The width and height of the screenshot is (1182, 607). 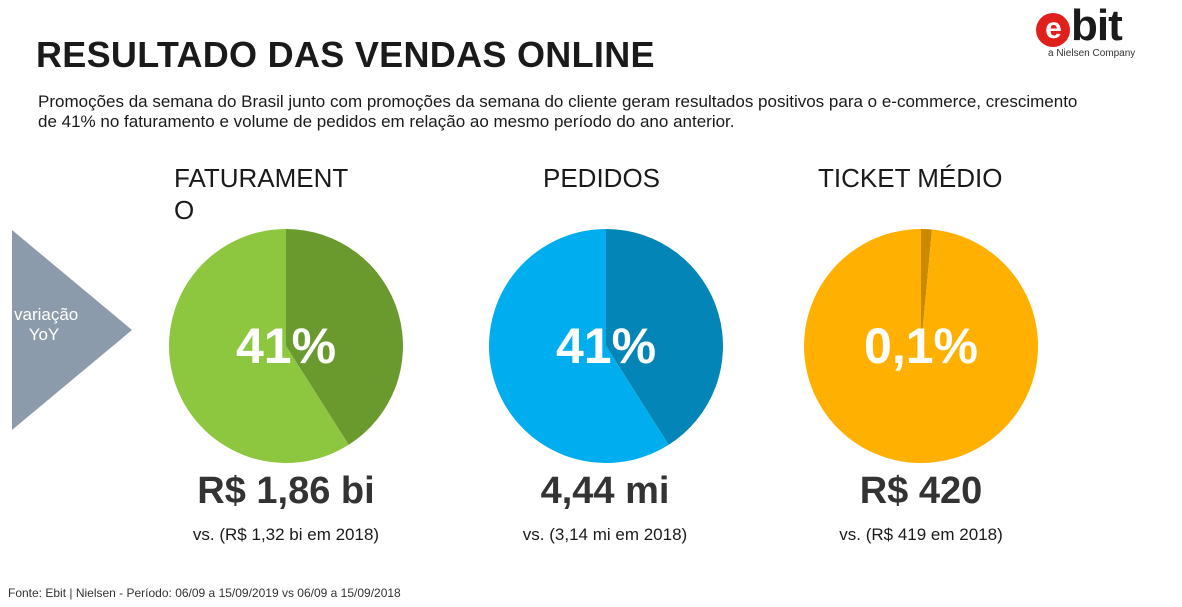 I want to click on pie-chart-faturamento: 41%, so click(x=286, y=346).